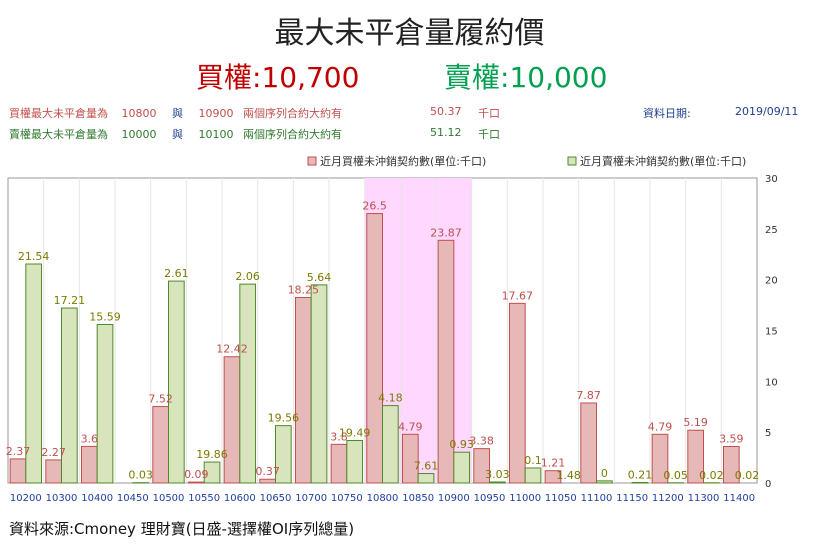 Image resolution: width=819 pixels, height=548 pixels. I want to click on y-tick-label: 10, so click(771, 382).